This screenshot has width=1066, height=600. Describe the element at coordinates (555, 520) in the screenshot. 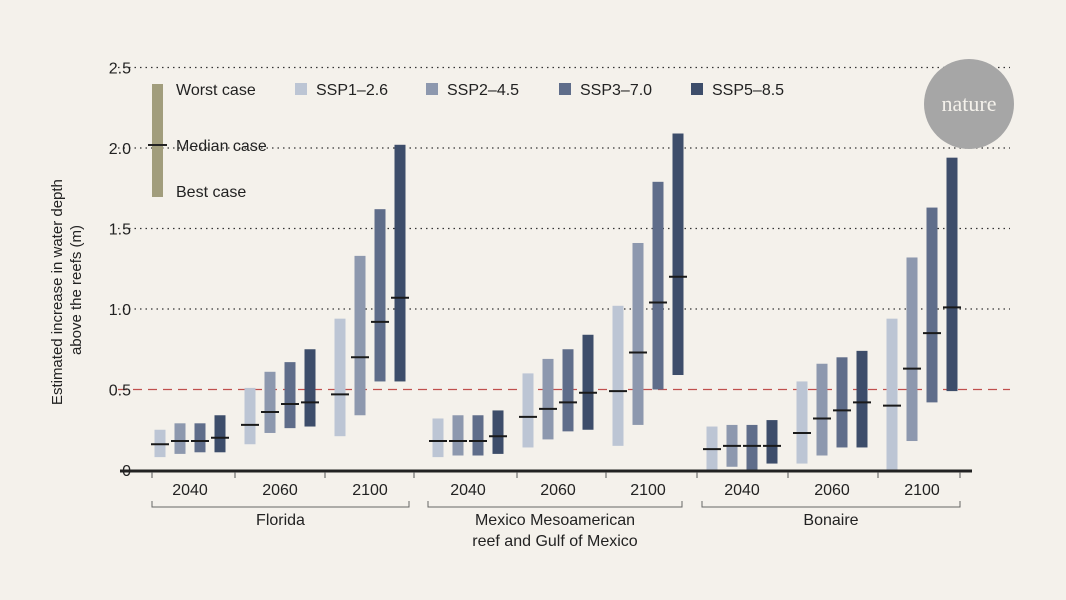

I see `region-label: Mexico Mesoamerican` at that location.